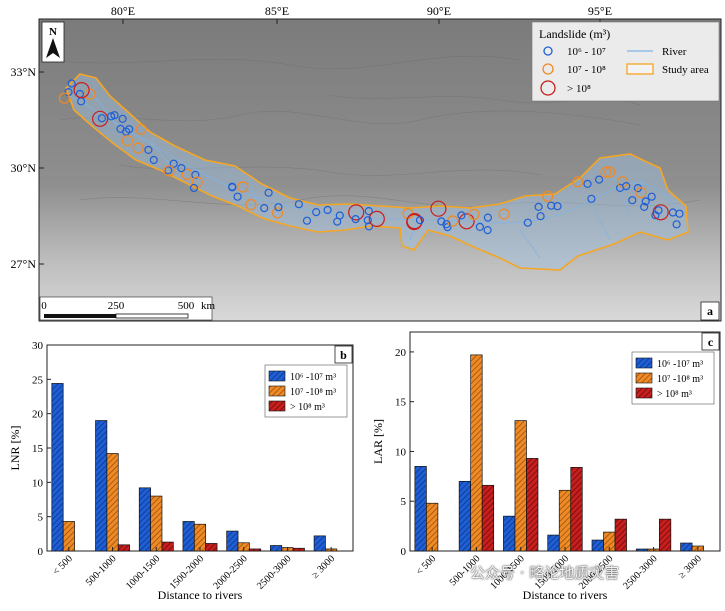 This screenshot has height=611, width=725. Describe the element at coordinates (600, 11) in the screenshot. I see `lon-label-95: 95°E` at that location.